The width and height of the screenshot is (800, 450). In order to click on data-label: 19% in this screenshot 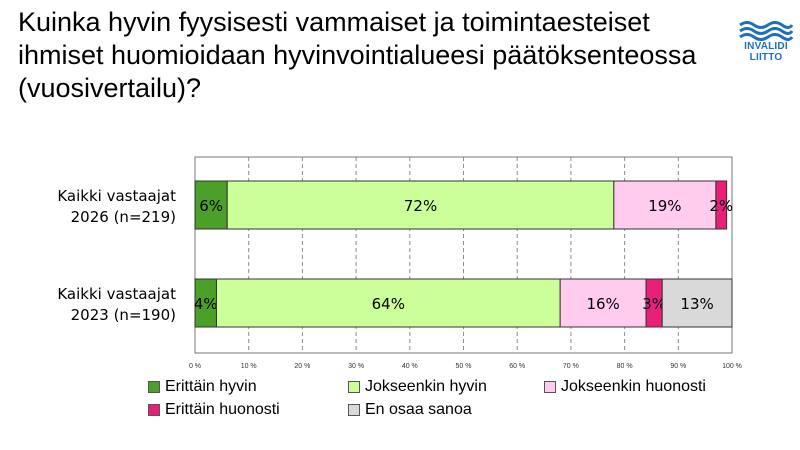, I will do `click(664, 206)`.